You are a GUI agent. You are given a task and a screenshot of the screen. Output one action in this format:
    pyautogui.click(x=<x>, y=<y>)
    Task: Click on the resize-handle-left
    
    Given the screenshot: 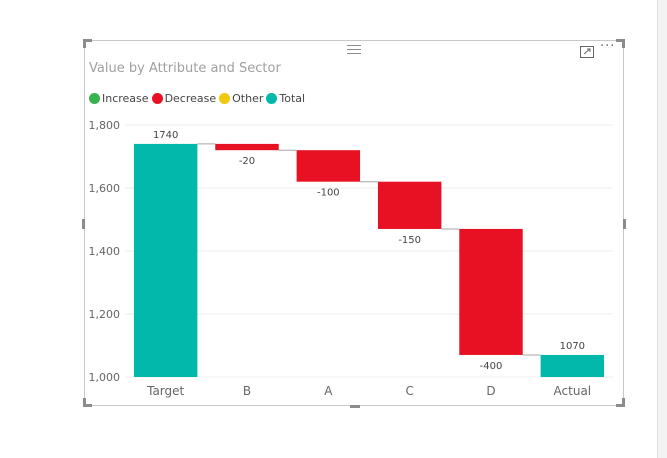 What is the action you would take?
    pyautogui.click(x=83, y=224)
    